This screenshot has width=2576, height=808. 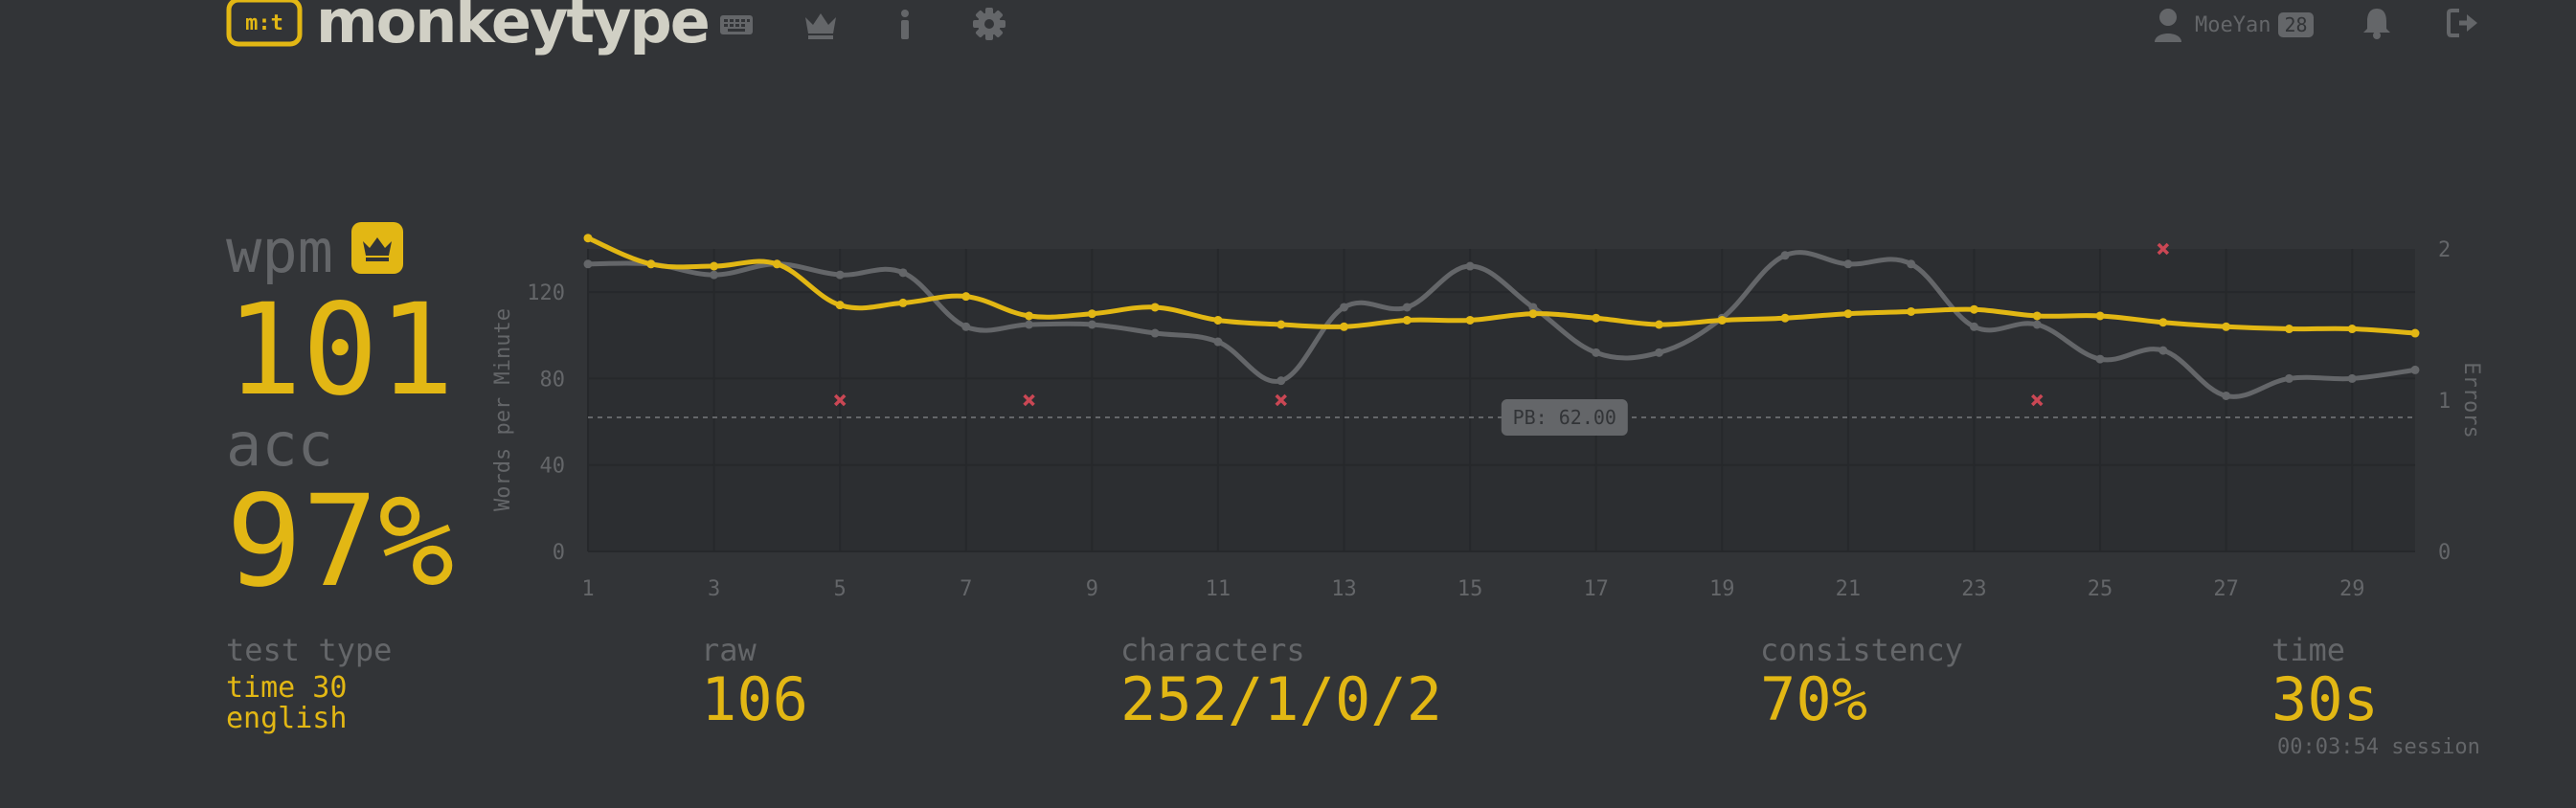 What do you see at coordinates (989, 24) in the screenshot?
I see `gear-icon` at bounding box center [989, 24].